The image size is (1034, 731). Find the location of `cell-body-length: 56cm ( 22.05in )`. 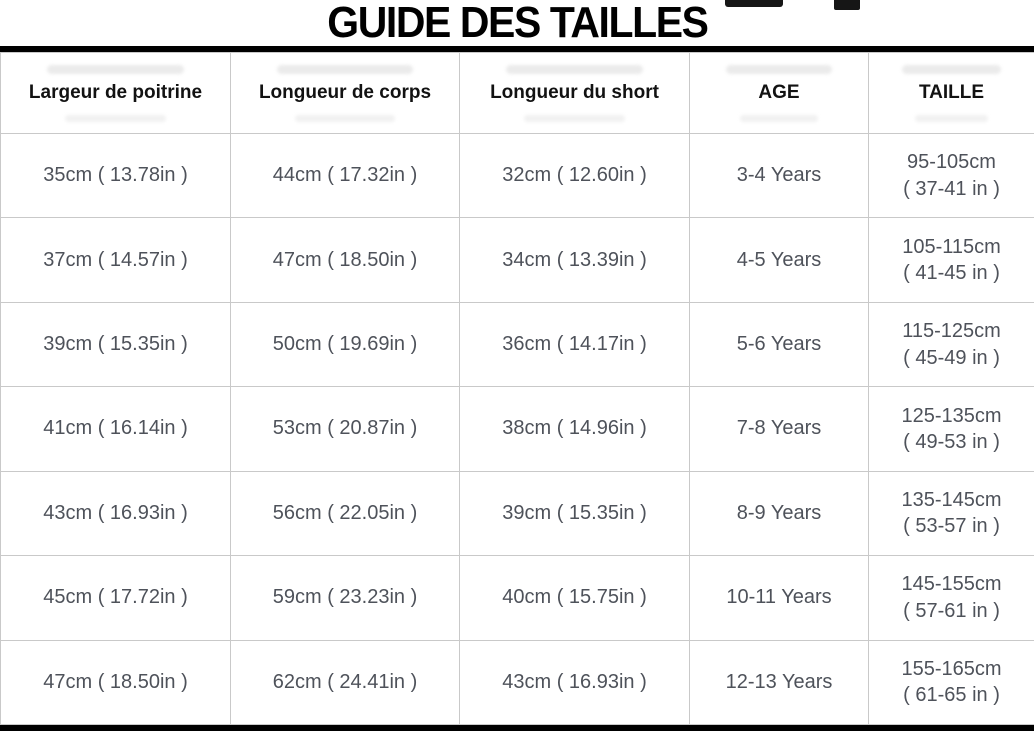

cell-body-length: 56cm ( 22.05in ) is located at coordinates (345, 513).